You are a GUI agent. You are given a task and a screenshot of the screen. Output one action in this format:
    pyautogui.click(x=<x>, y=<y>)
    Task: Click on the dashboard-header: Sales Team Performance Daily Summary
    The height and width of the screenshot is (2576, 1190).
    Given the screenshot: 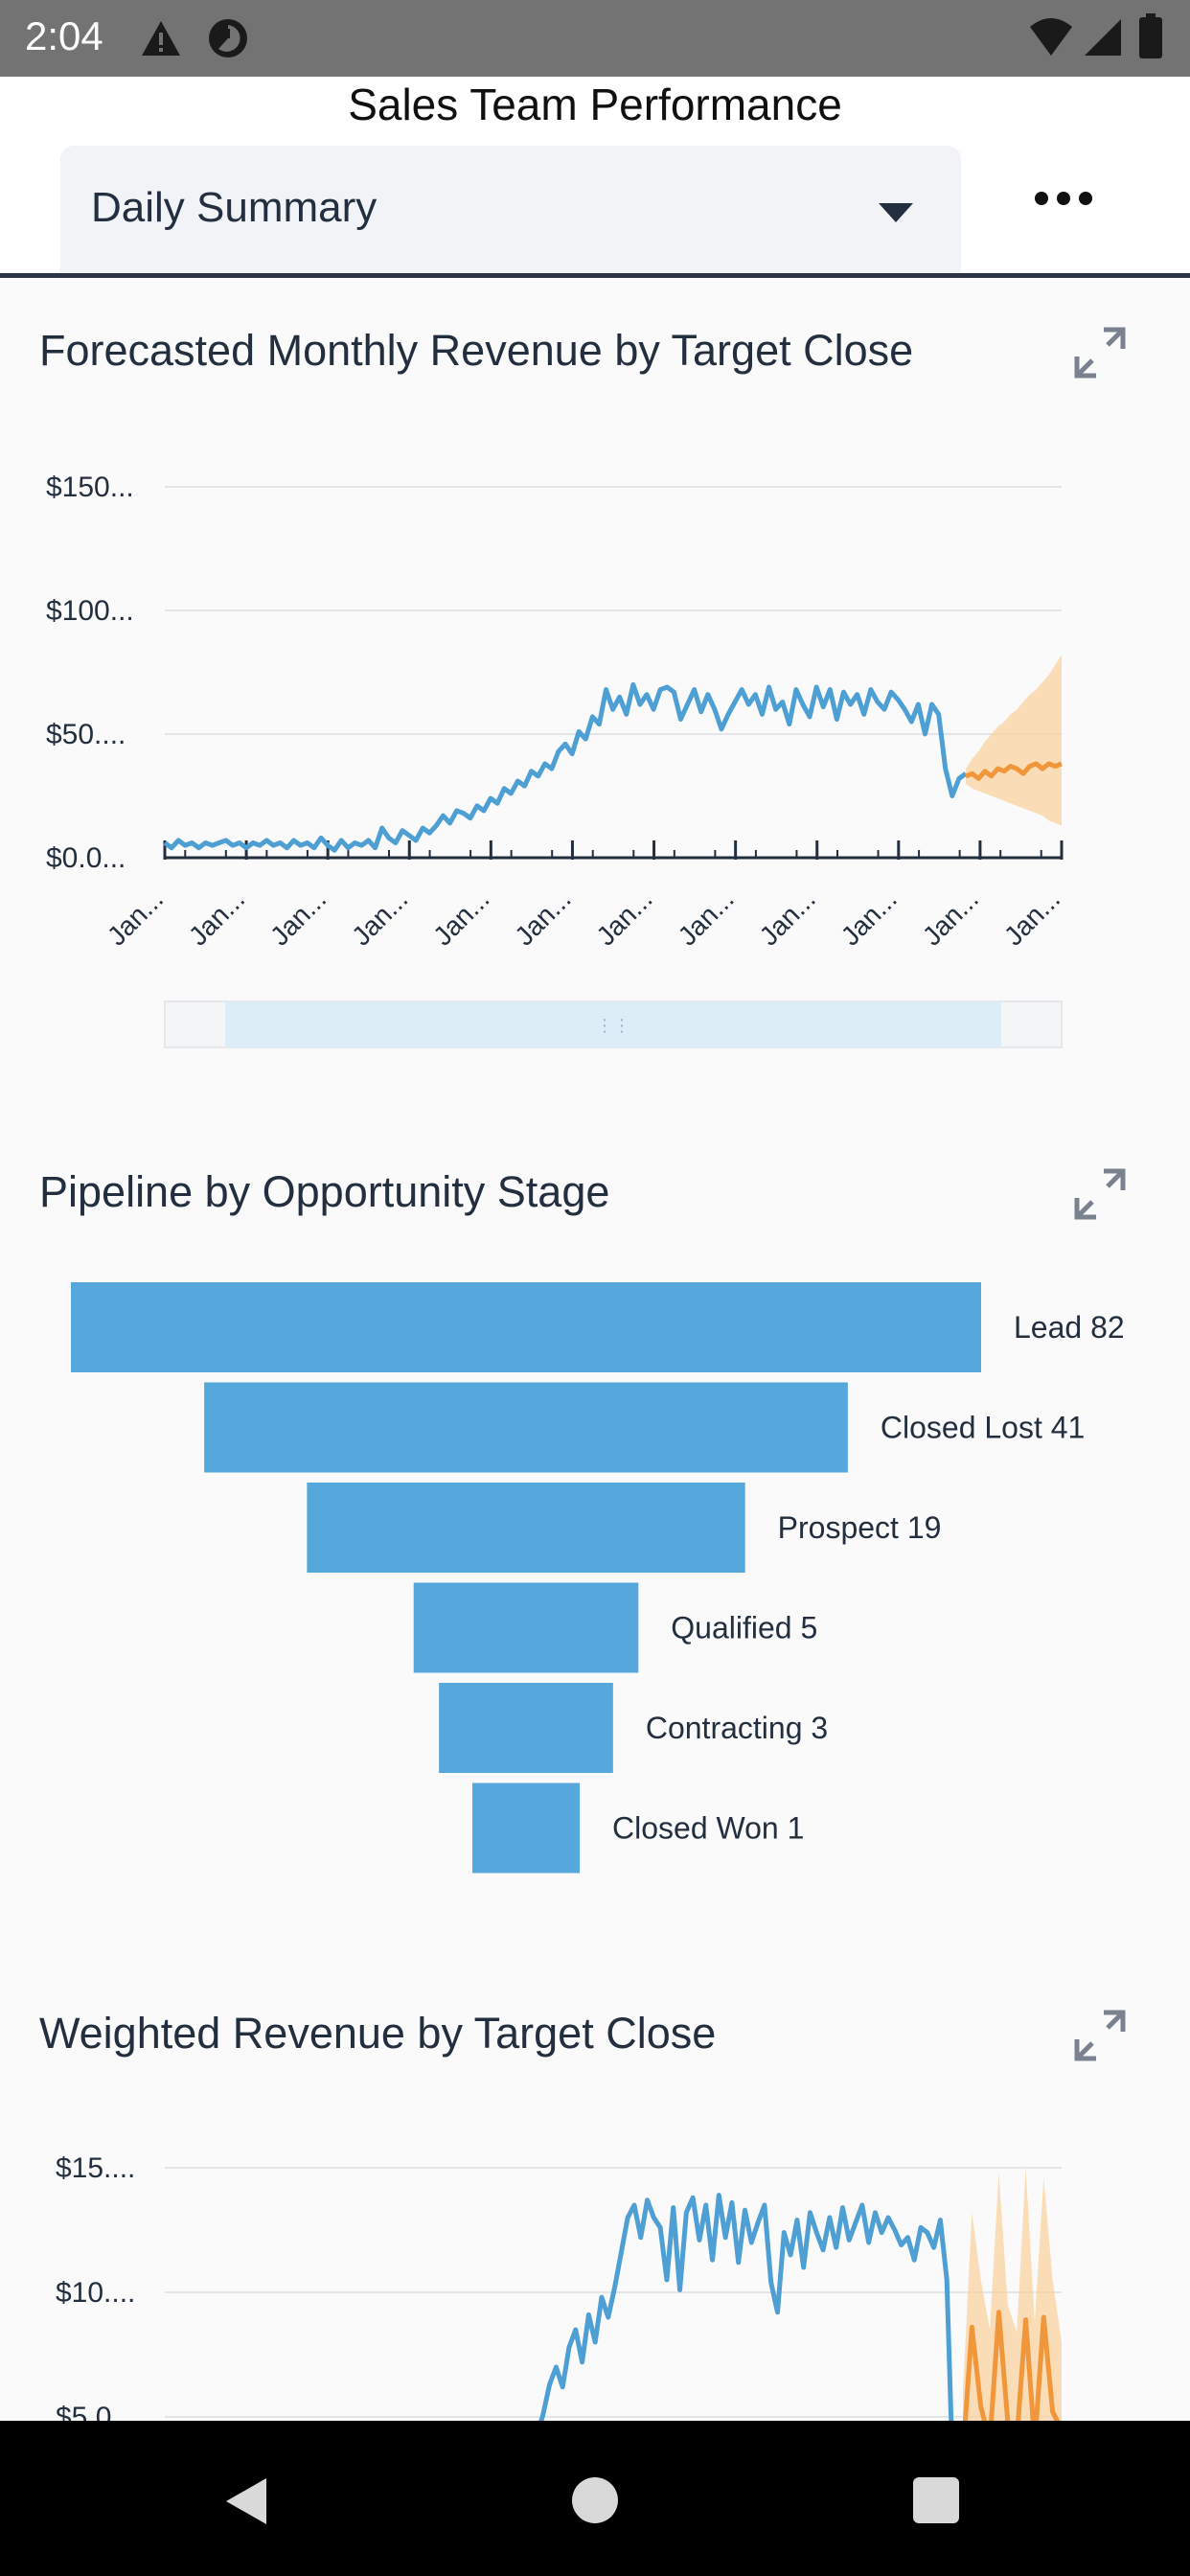 What is the action you would take?
    pyautogui.click(x=595, y=177)
    